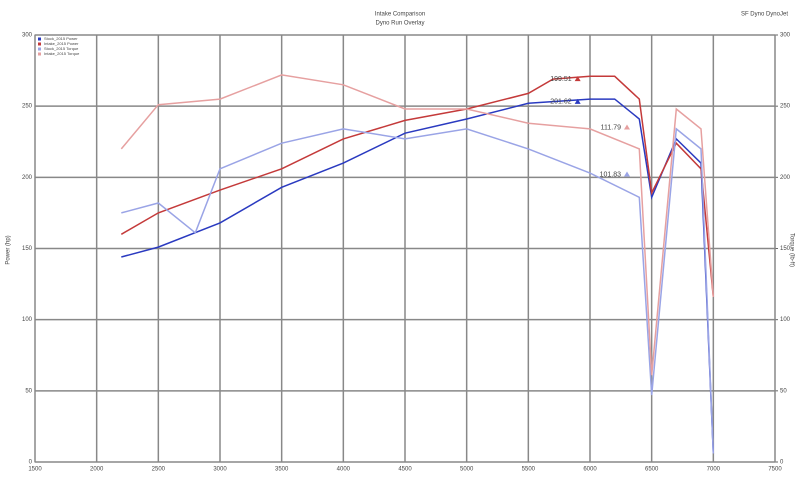 This screenshot has height=479, width=800. Describe the element at coordinates (27, 320) in the screenshot. I see `y-tick-label: 100` at that location.